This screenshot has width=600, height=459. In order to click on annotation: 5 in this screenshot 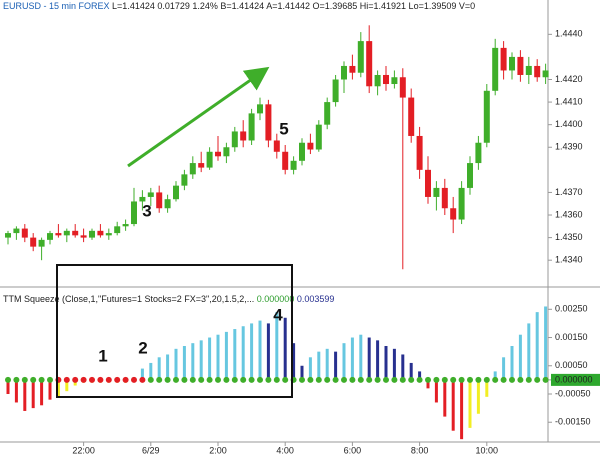, I will do `click(283, 128)`.